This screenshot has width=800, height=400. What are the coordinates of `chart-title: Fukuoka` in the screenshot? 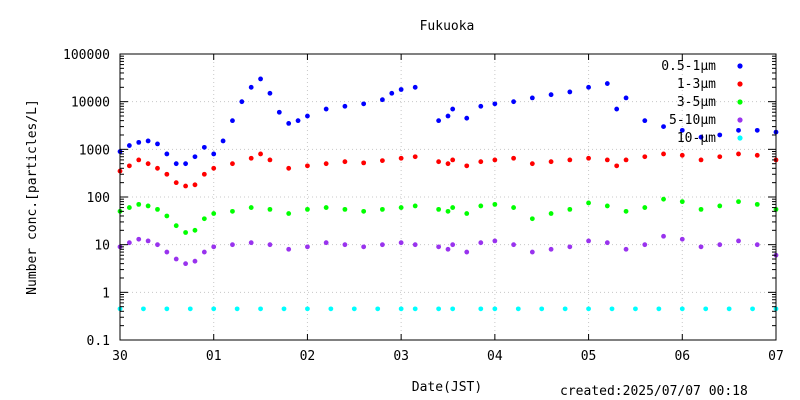 It's located at (447, 26).